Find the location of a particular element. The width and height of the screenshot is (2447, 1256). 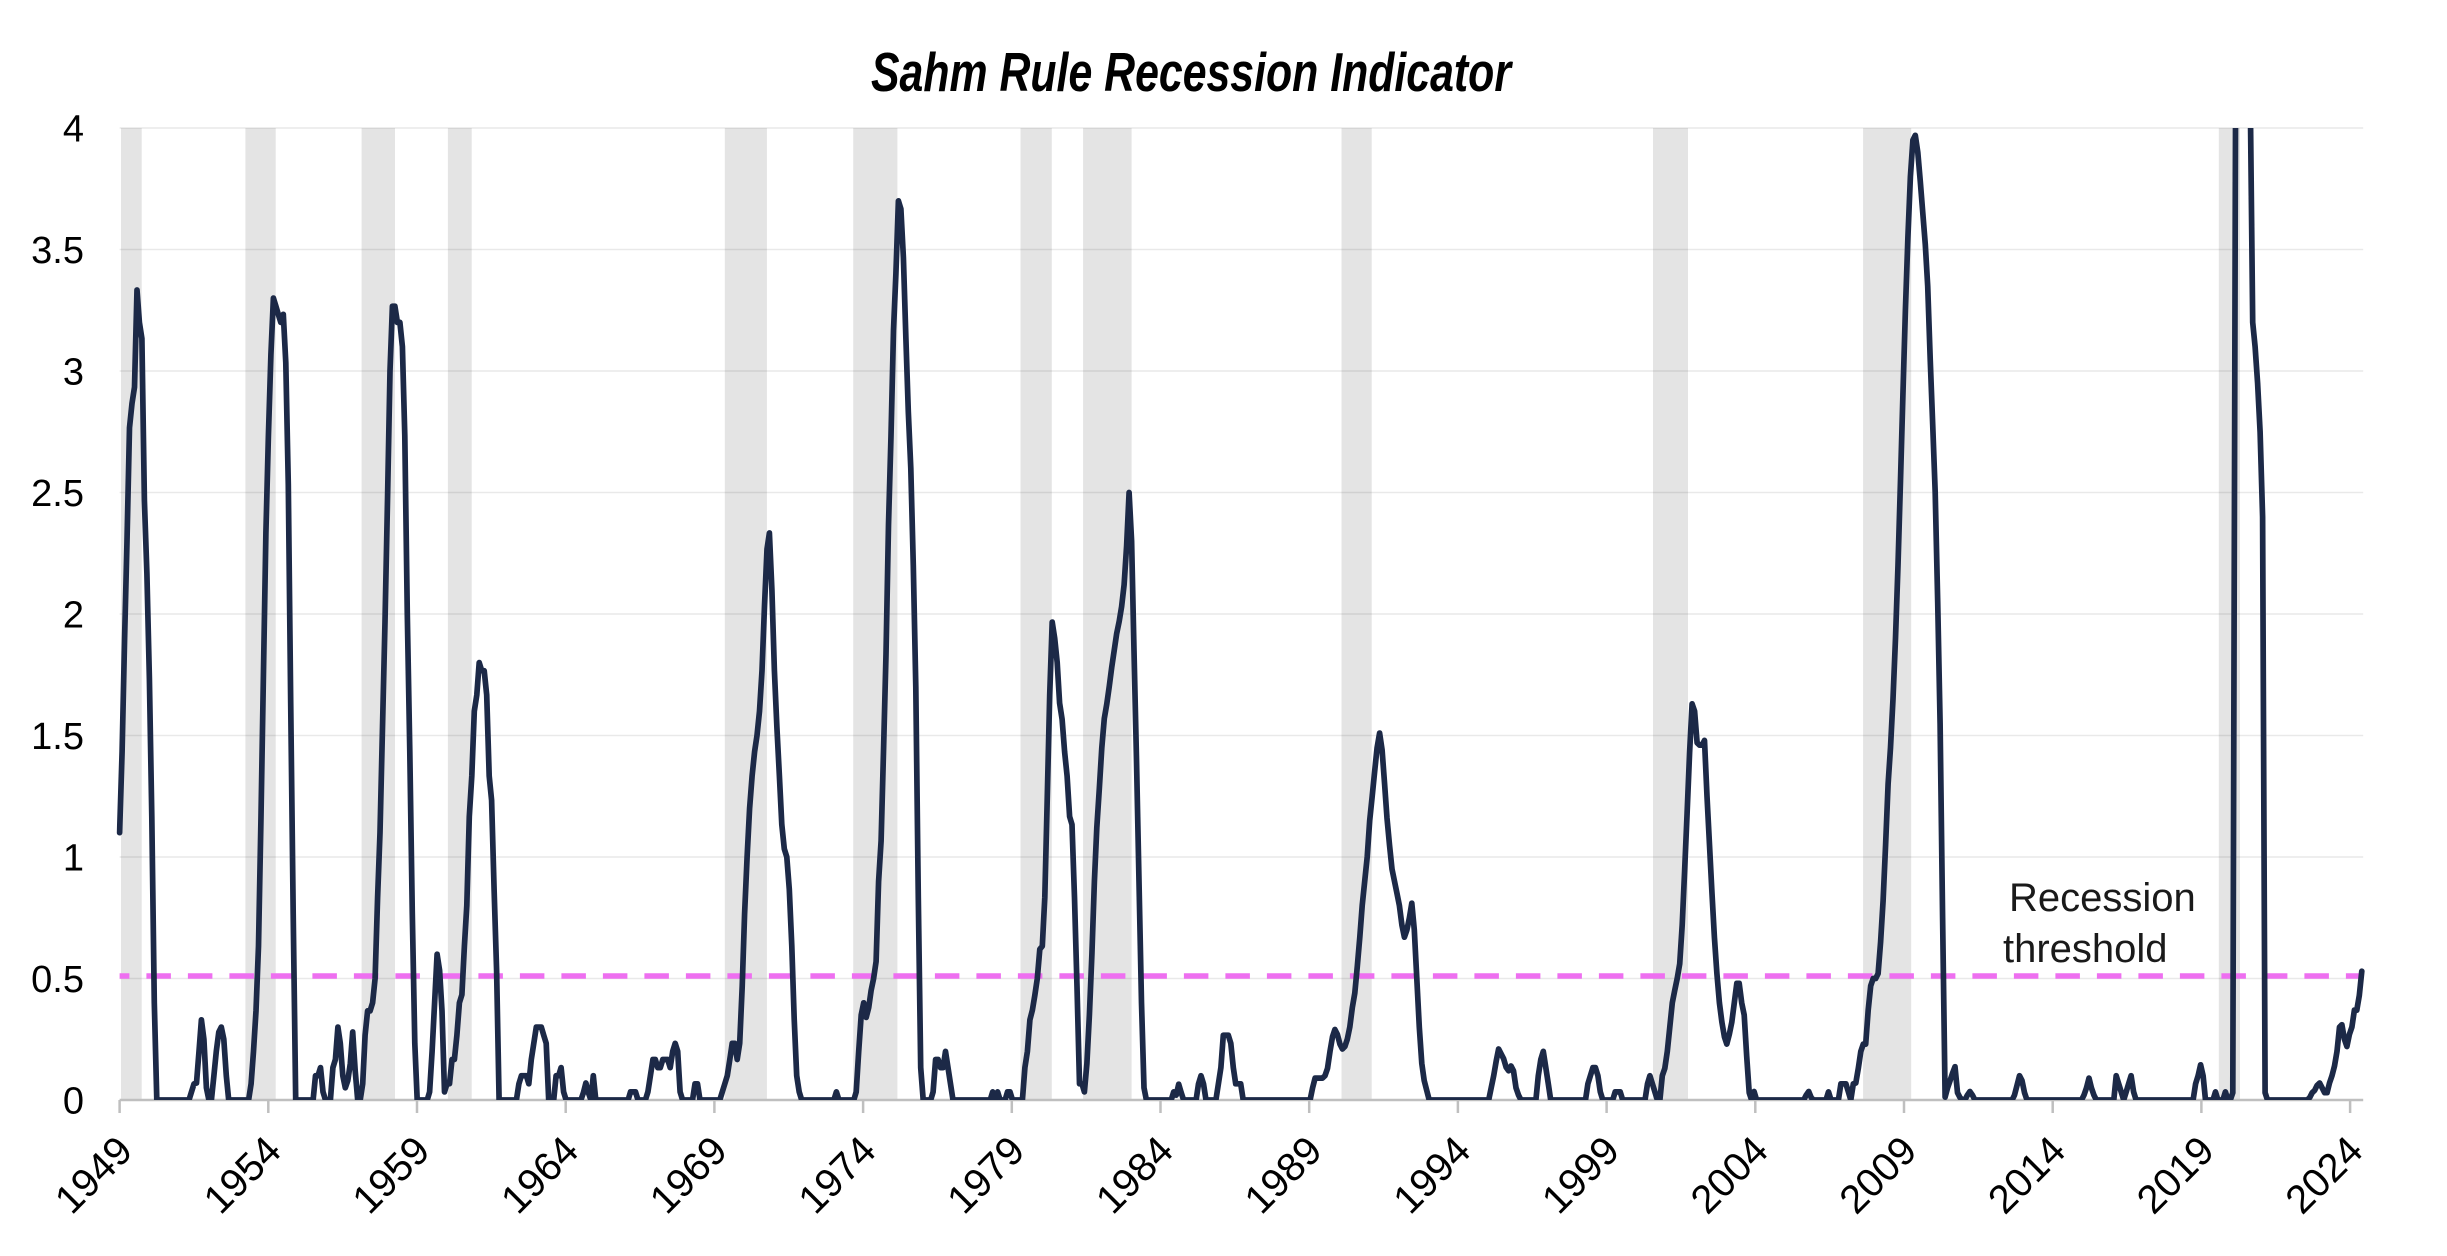

svg-text: 1.5 is located at coordinates (57, 737).